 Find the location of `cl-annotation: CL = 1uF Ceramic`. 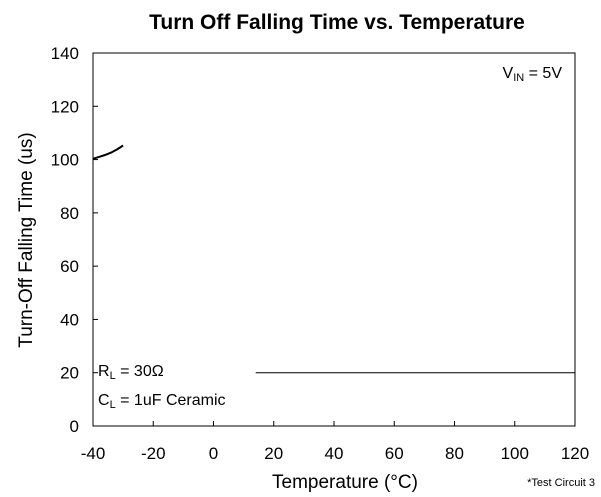

cl-annotation: CL = 1uF Ceramic is located at coordinates (162, 401).